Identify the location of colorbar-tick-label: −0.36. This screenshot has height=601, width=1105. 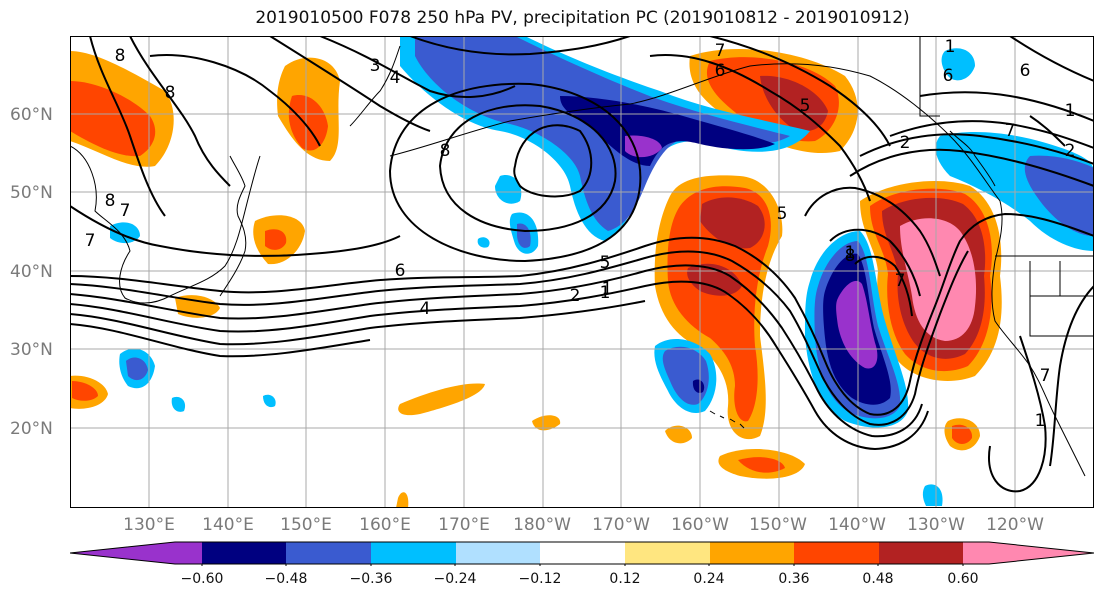
(371, 579).